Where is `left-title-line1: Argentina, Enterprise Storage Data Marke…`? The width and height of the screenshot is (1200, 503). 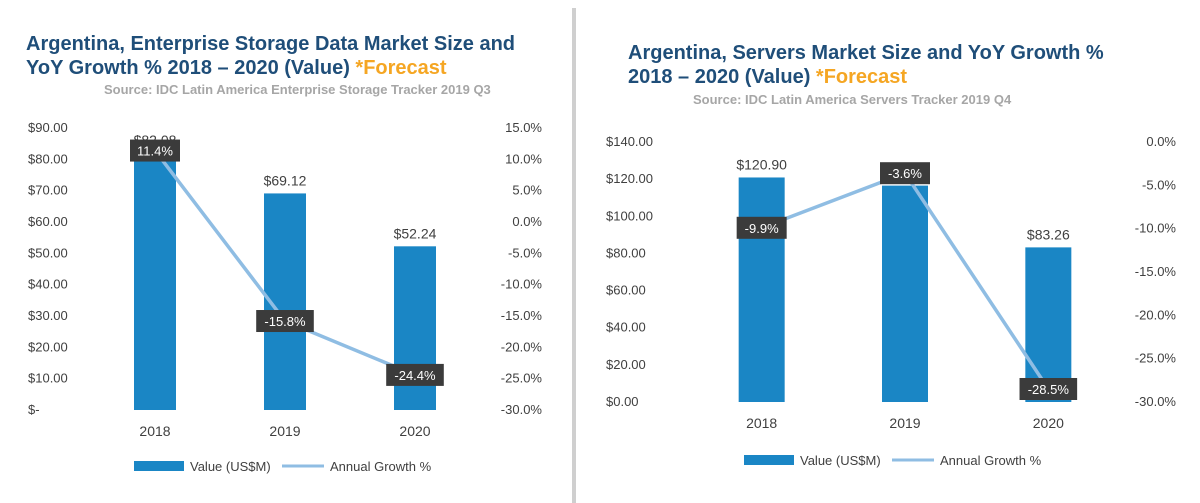
left-title-line1: Argentina, Enterprise Storage Data Marke… is located at coordinates (271, 44).